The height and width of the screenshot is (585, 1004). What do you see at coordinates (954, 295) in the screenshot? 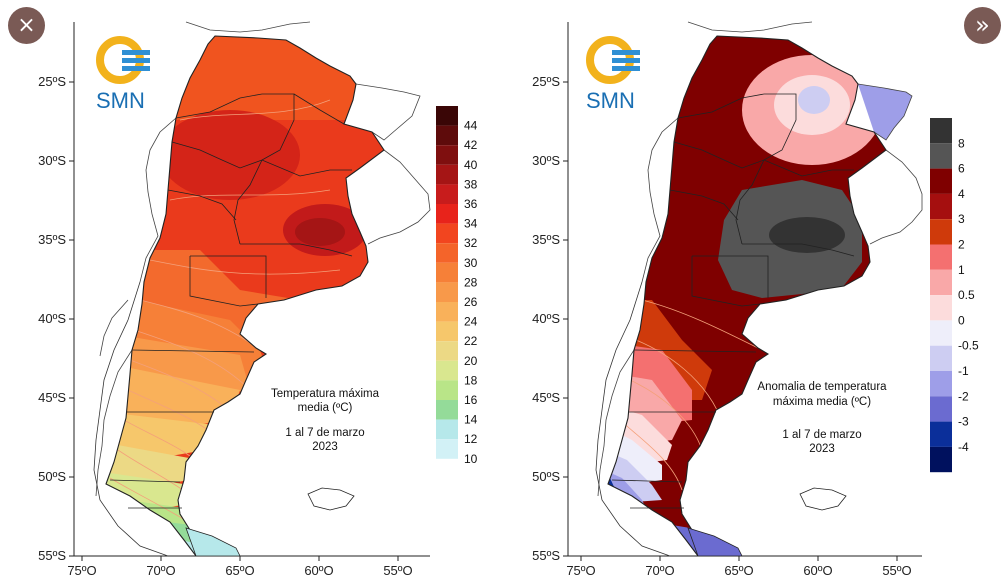
I see `anomaly-legend: 8 6 4 3 2 1 0.5 0 -0.5 -1 -2 -3 -4` at bounding box center [954, 295].